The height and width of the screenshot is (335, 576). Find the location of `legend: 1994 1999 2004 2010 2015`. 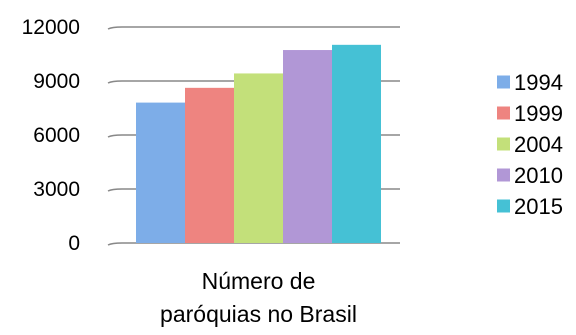

legend: 1994 1999 2004 2010 2015 is located at coordinates (530, 144).